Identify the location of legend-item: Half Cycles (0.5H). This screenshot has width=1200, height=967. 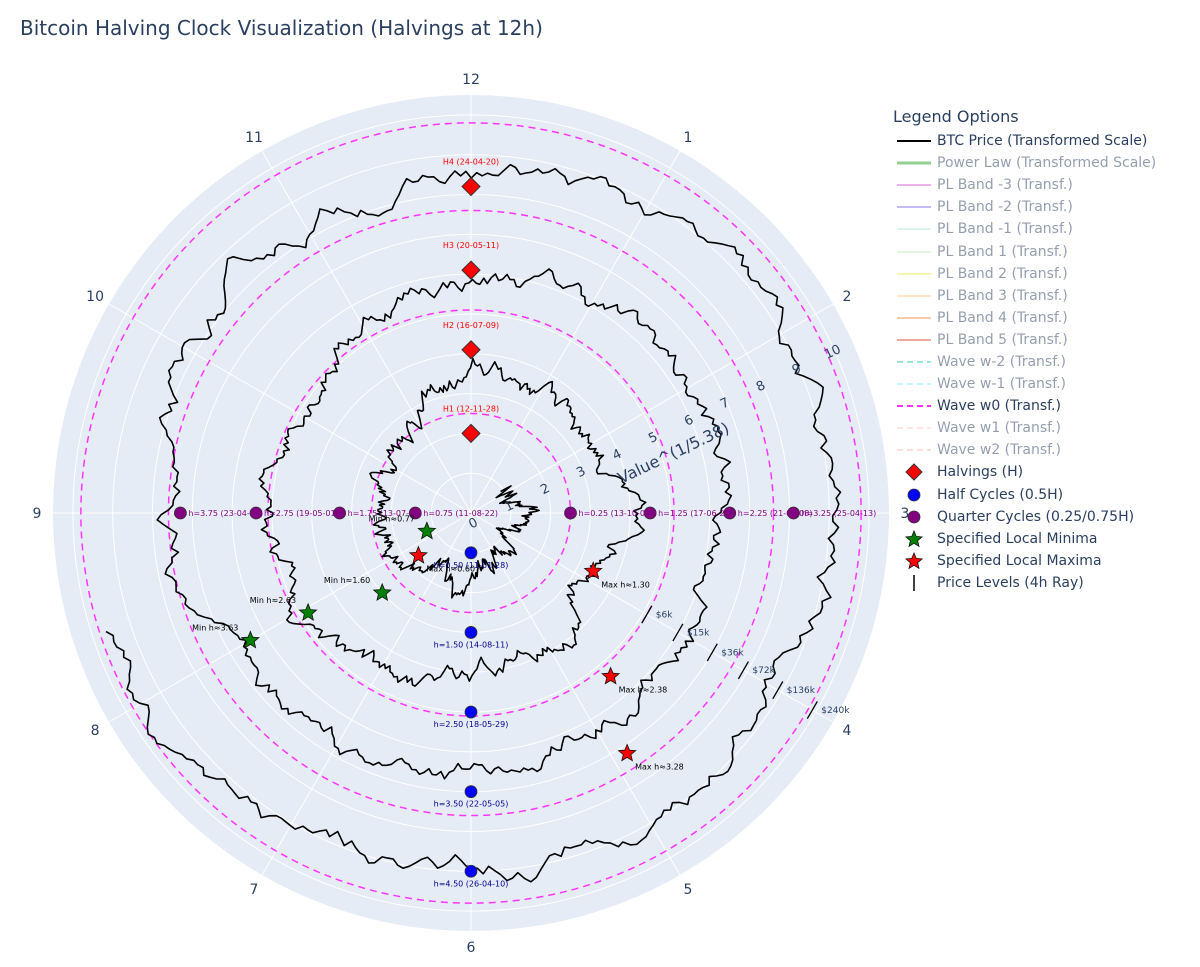
(1043, 495).